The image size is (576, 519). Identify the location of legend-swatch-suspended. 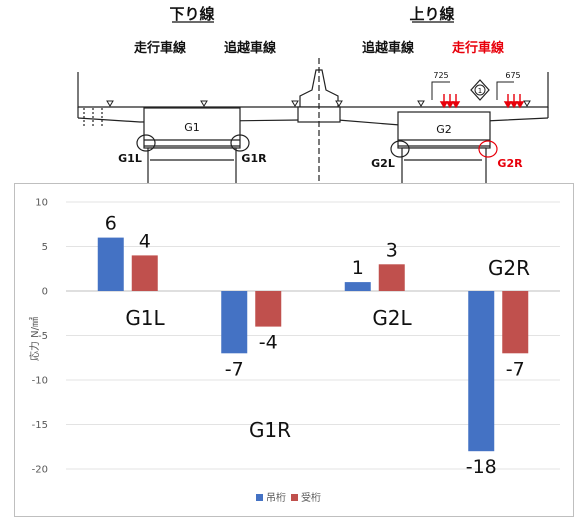
(259, 497).